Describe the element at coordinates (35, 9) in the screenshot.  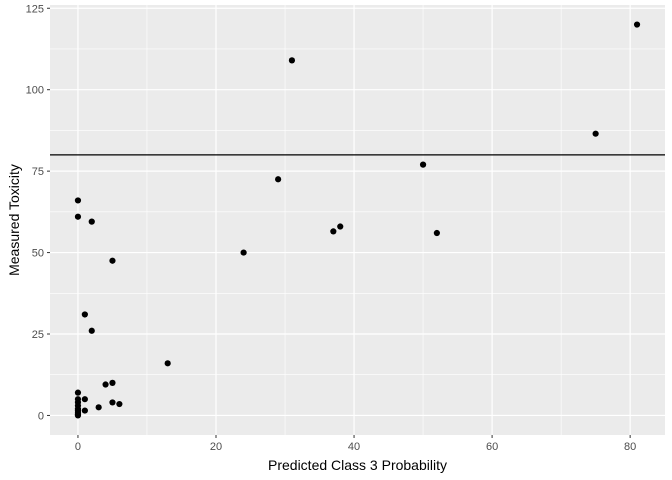
I see `y-tick-label: 125` at that location.